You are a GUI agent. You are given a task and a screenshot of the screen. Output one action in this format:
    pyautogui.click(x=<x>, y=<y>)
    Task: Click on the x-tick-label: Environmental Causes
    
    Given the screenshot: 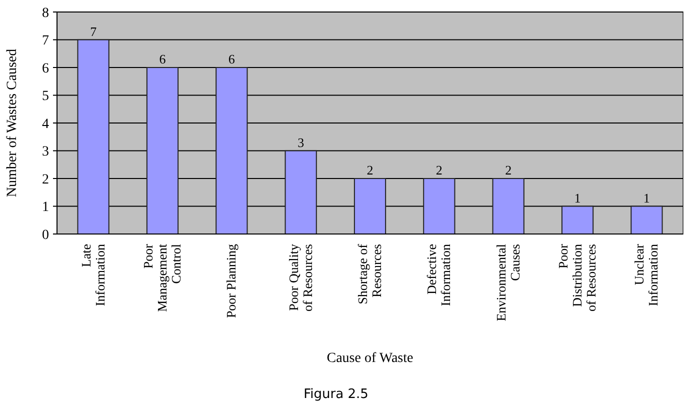 What is the action you would take?
    pyautogui.click(x=507, y=283)
    